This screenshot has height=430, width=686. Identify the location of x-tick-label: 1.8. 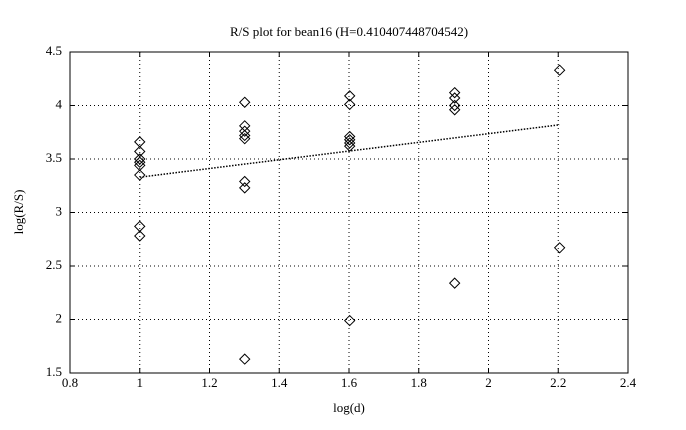
(419, 382).